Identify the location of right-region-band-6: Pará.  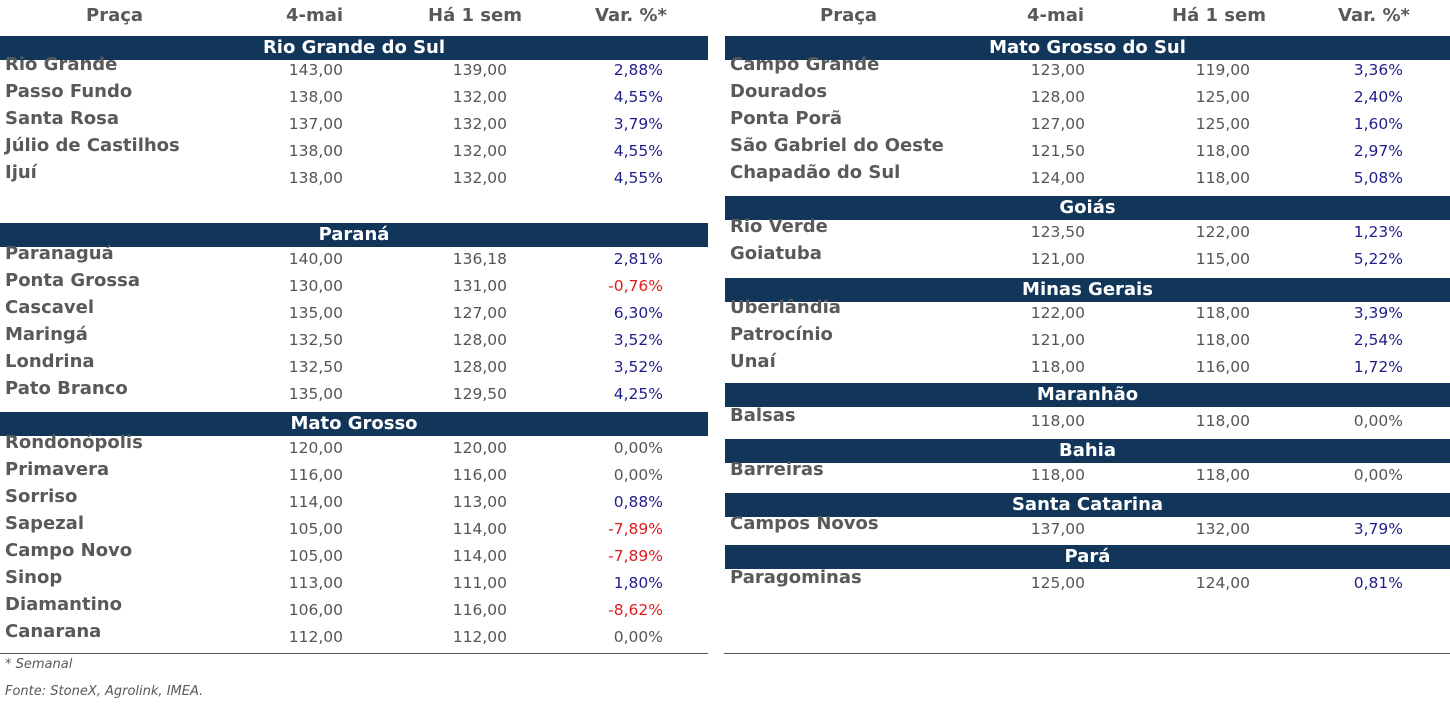
(1087, 557).